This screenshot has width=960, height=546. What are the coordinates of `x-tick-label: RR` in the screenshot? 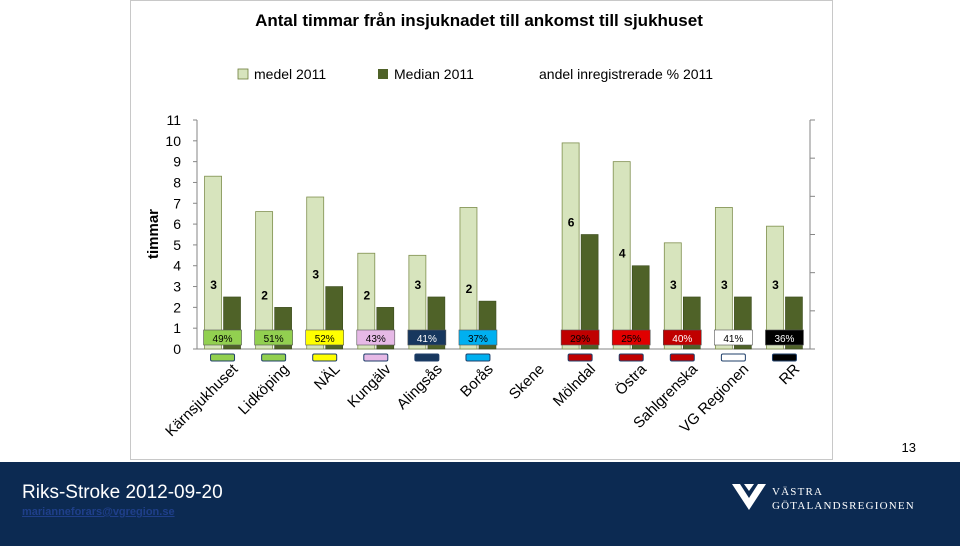 It's located at (789, 374).